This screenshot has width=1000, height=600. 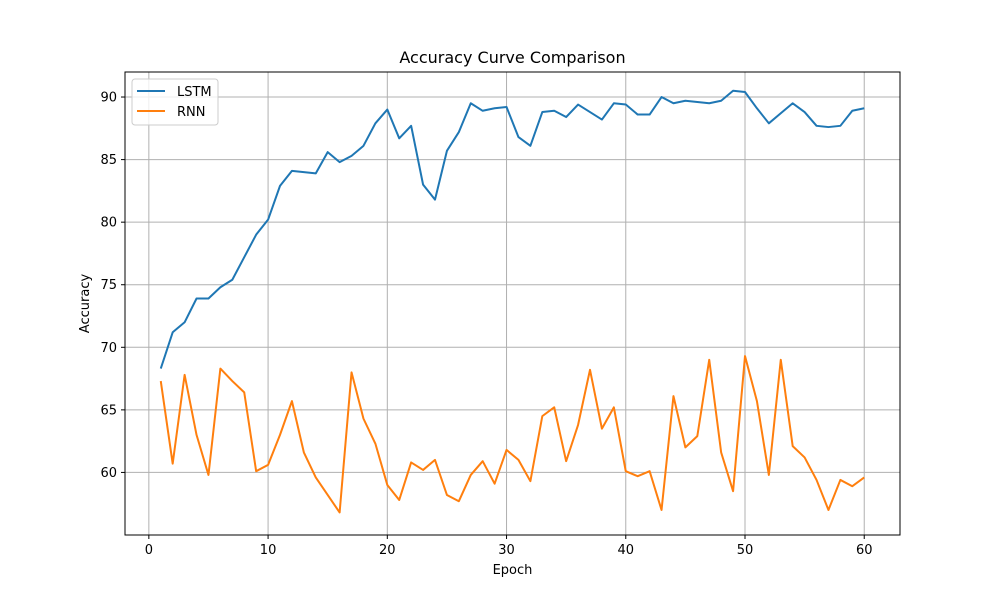 I want to click on x-tick-label: 0, so click(x=149, y=550).